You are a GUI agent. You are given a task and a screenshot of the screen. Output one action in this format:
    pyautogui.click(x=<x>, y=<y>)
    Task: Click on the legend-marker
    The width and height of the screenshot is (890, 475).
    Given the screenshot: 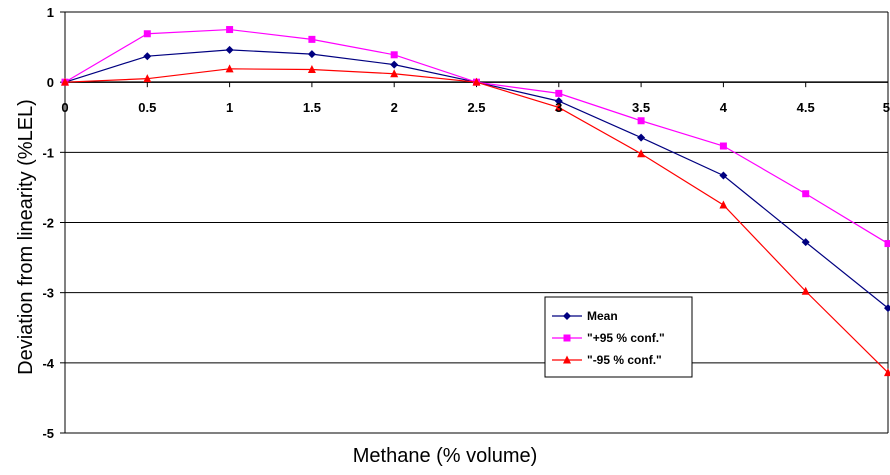 What is the action you would take?
    pyautogui.click(x=567, y=338)
    